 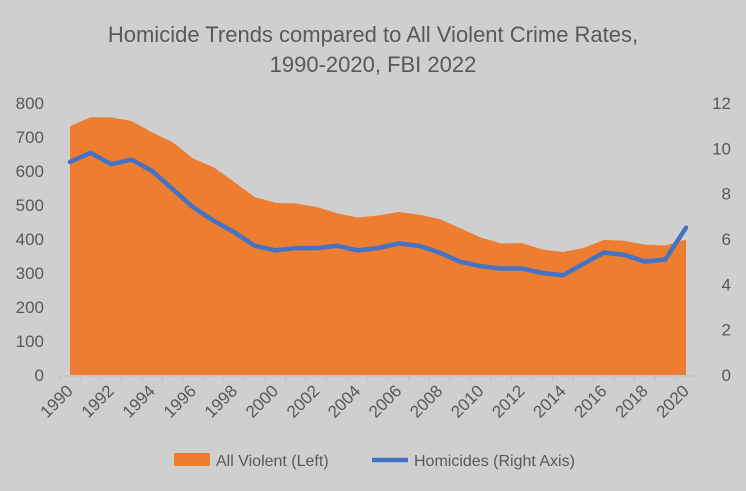 I want to click on x-tick-label: 2018, so click(x=632, y=401).